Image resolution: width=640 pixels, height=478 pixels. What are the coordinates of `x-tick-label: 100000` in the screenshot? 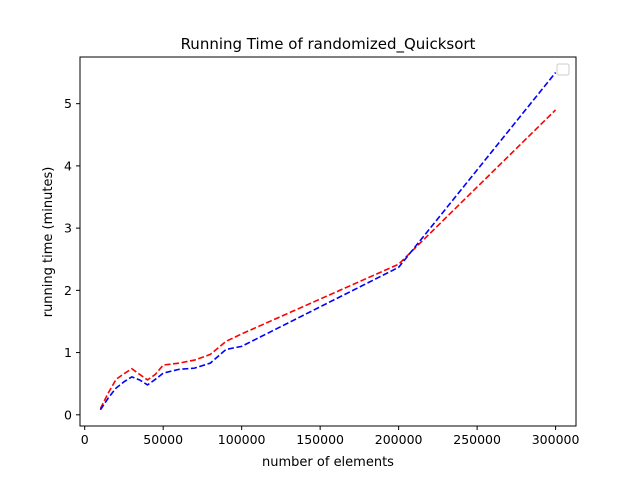 It's located at (242, 439).